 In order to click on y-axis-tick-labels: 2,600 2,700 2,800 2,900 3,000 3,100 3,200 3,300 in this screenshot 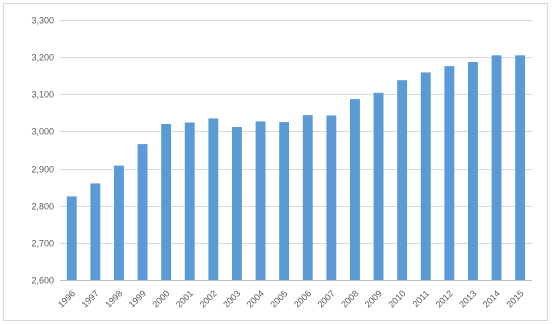, I will do `click(42, 151)`.